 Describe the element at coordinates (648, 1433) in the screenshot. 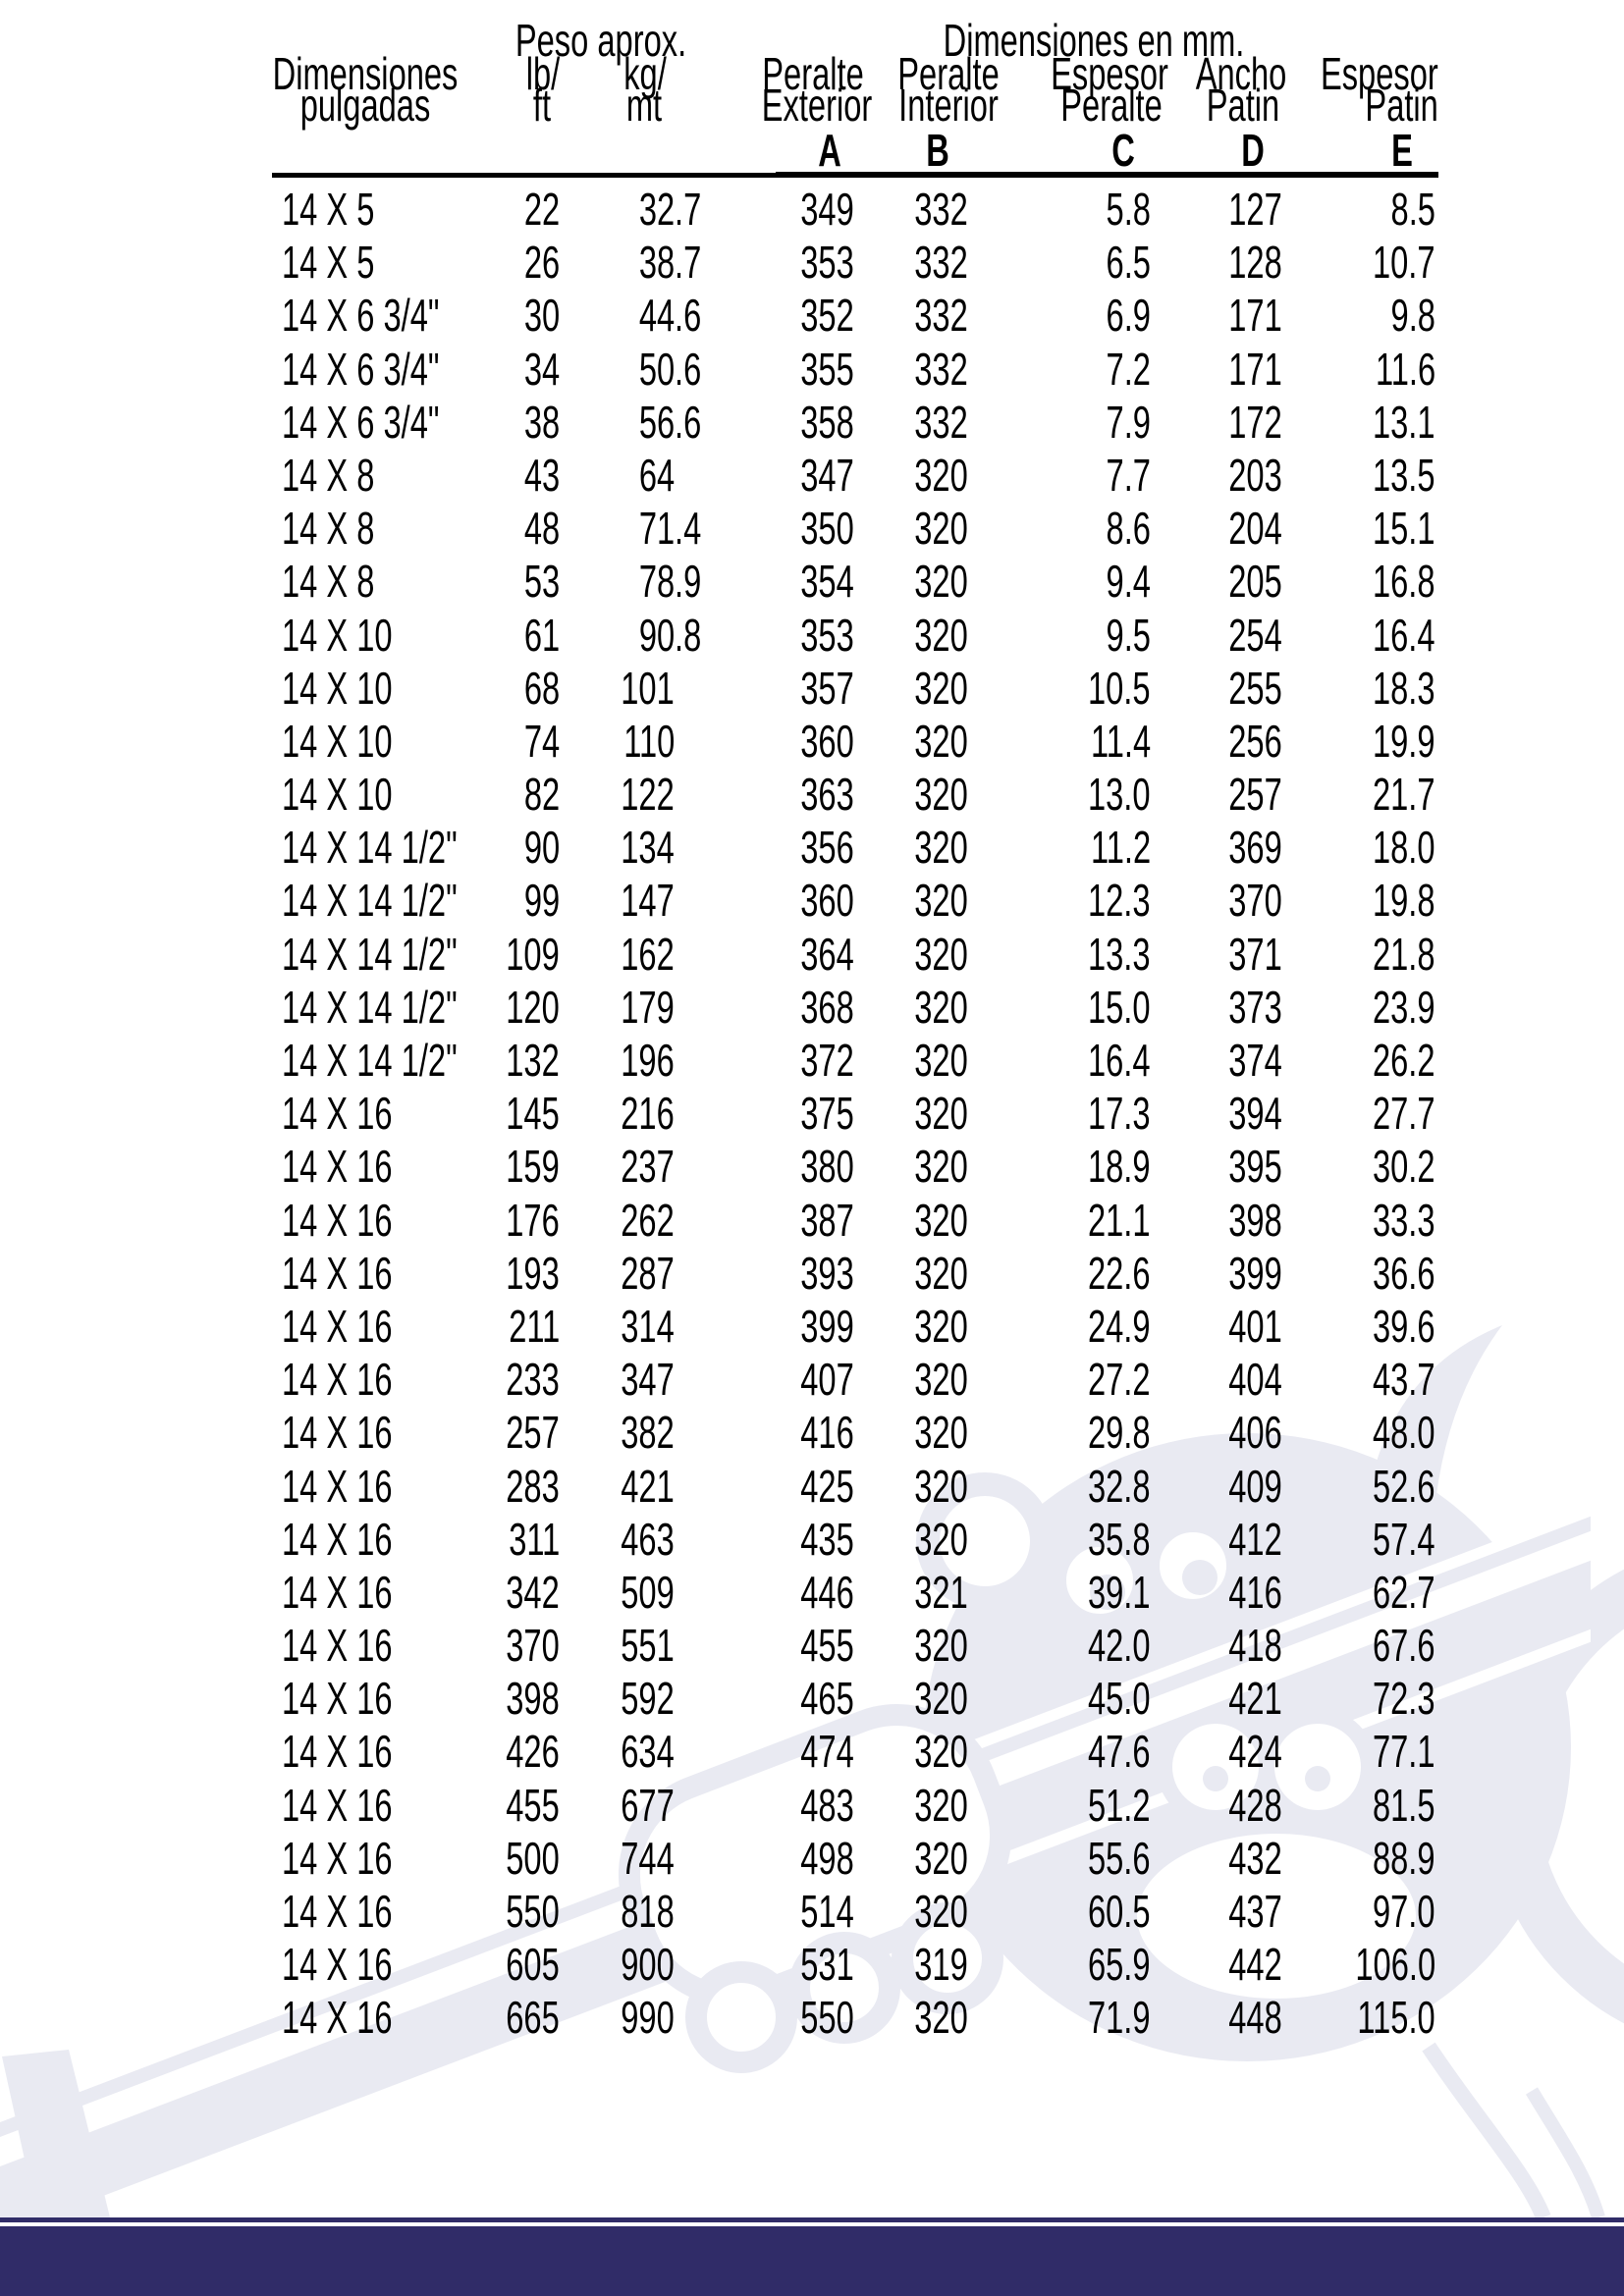

I see `kg-mt-cell: 382` at that location.